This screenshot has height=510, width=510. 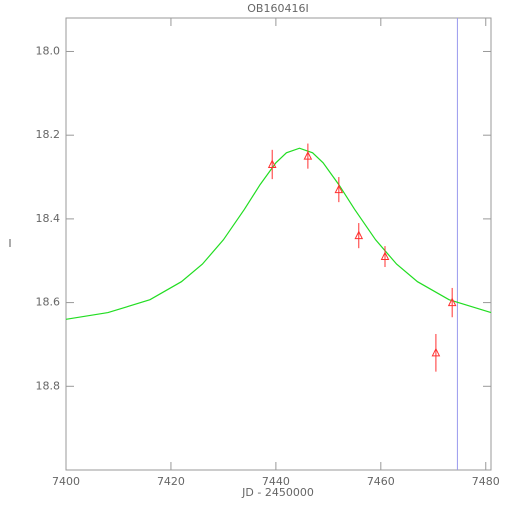 What do you see at coordinates (9, 243) in the screenshot?
I see `y-axis-label: I` at bounding box center [9, 243].